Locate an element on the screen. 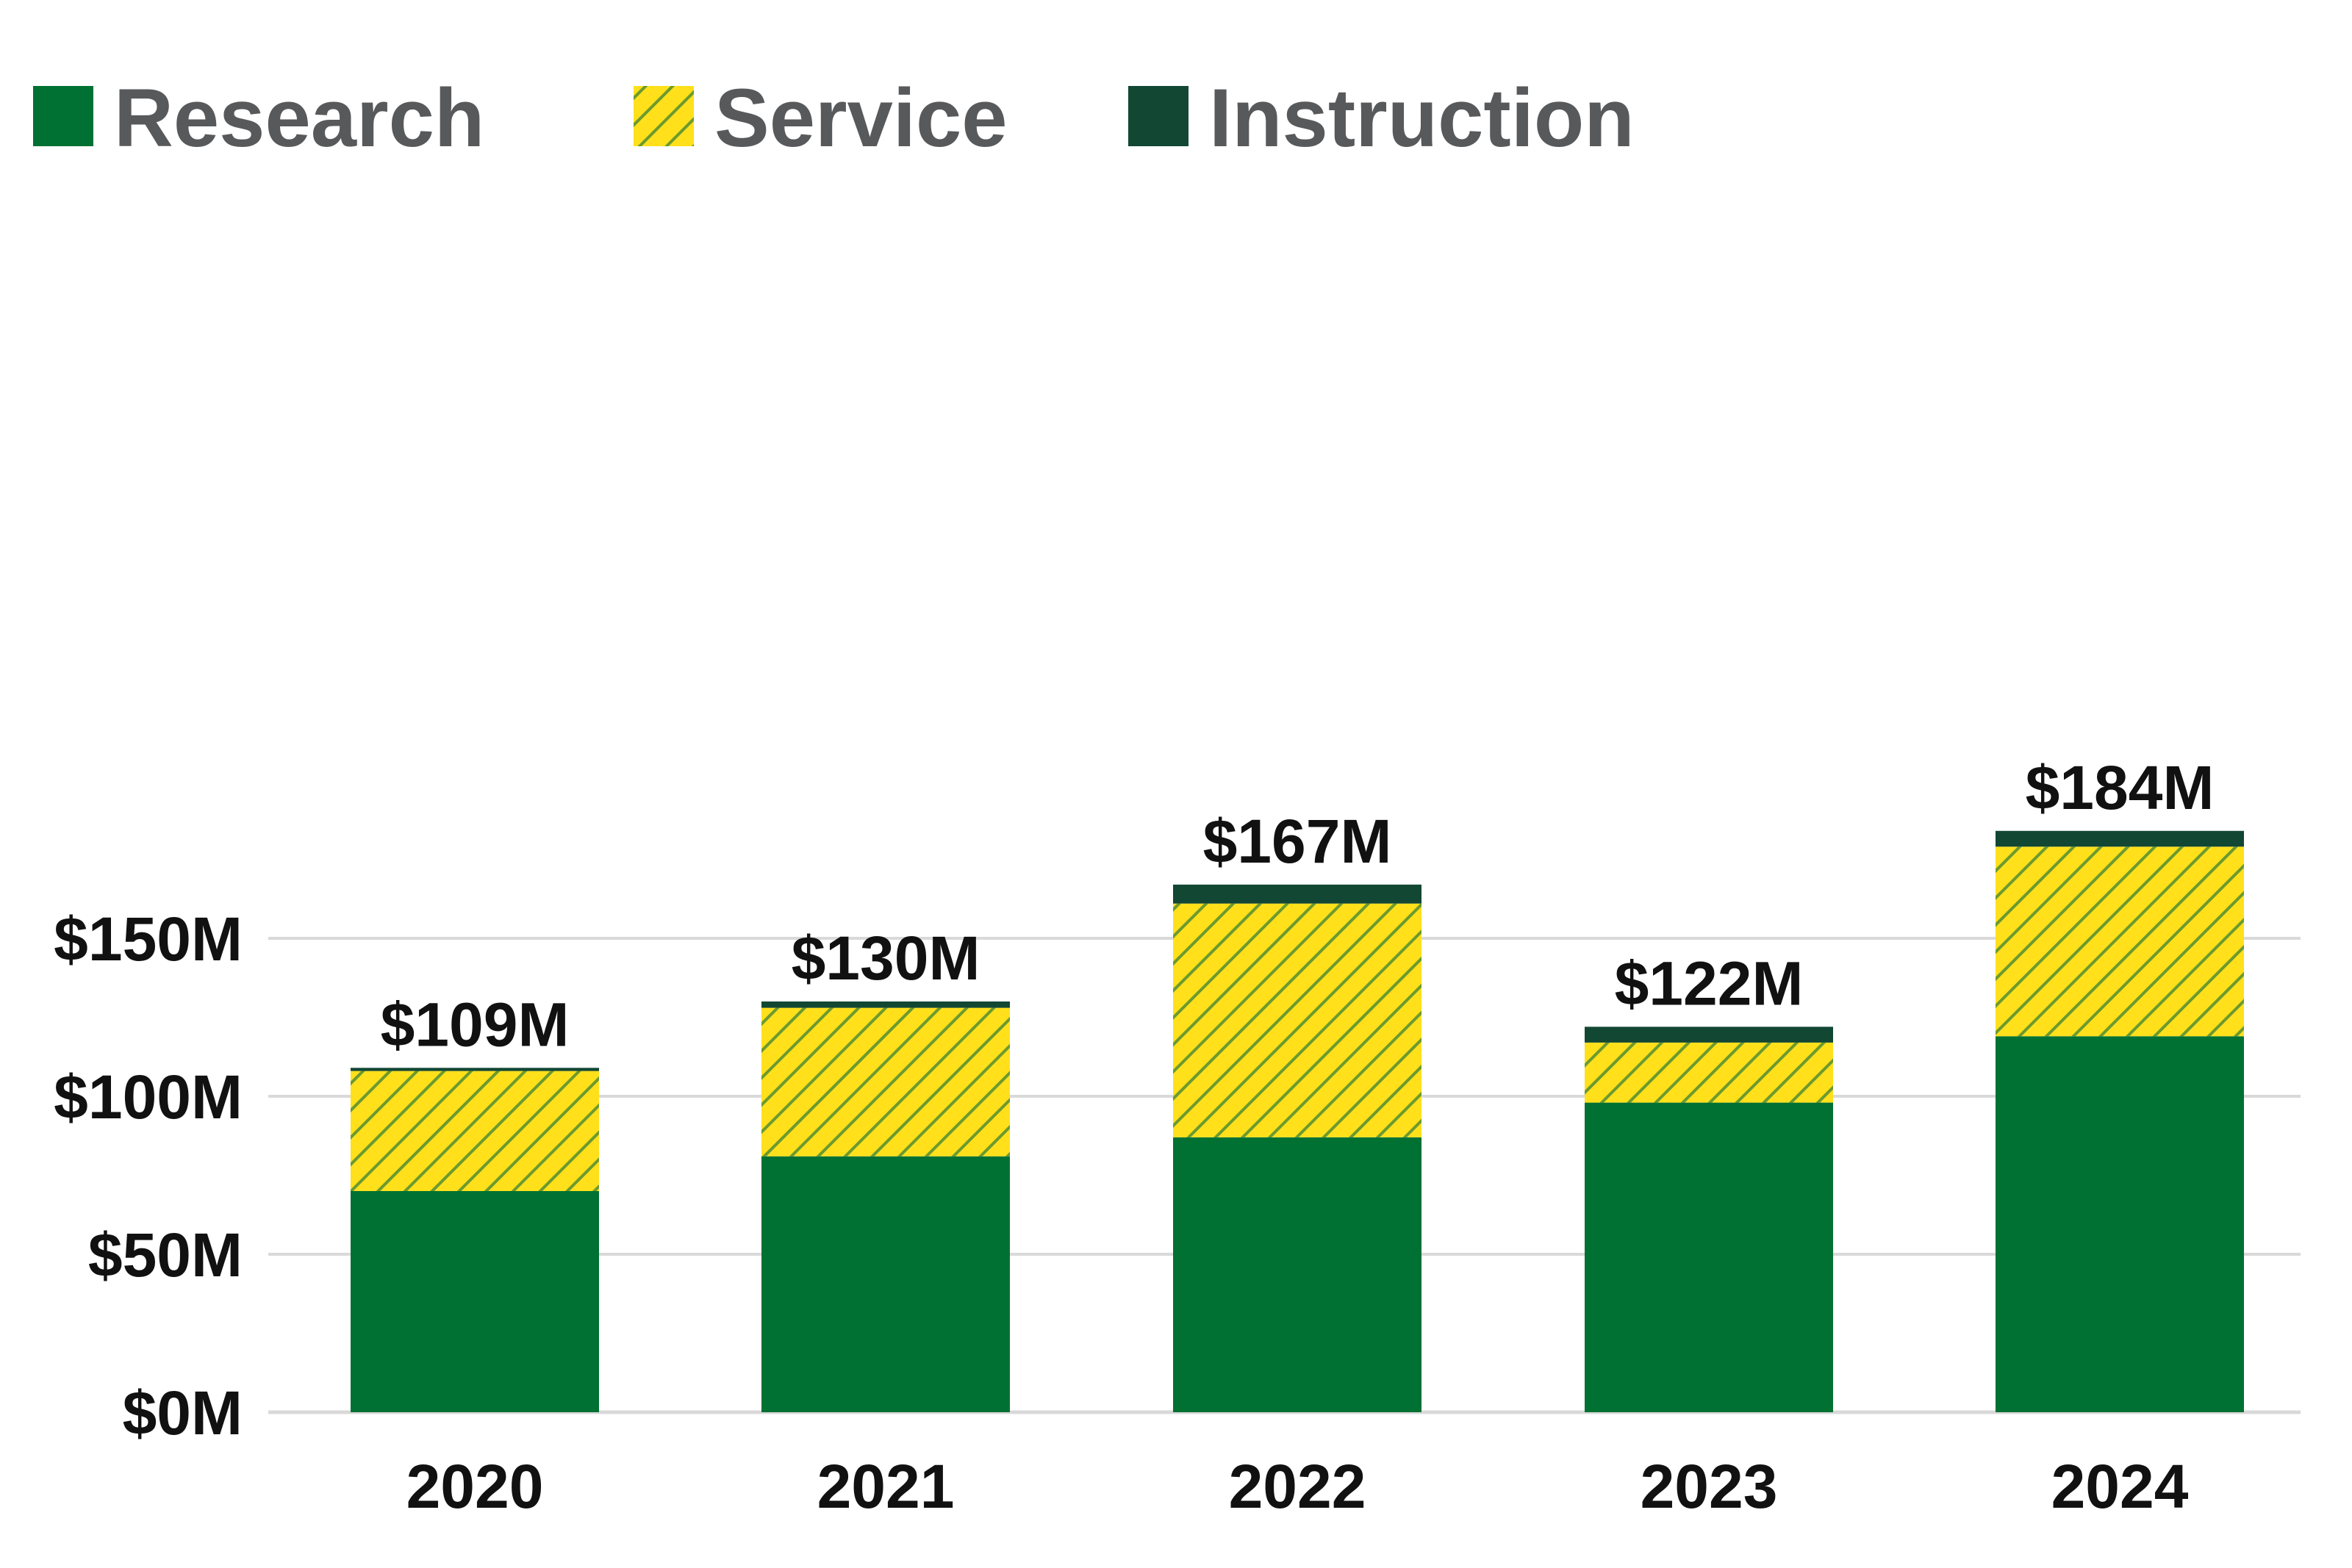  bar-service-segment-2024 is located at coordinates (2120, 942).